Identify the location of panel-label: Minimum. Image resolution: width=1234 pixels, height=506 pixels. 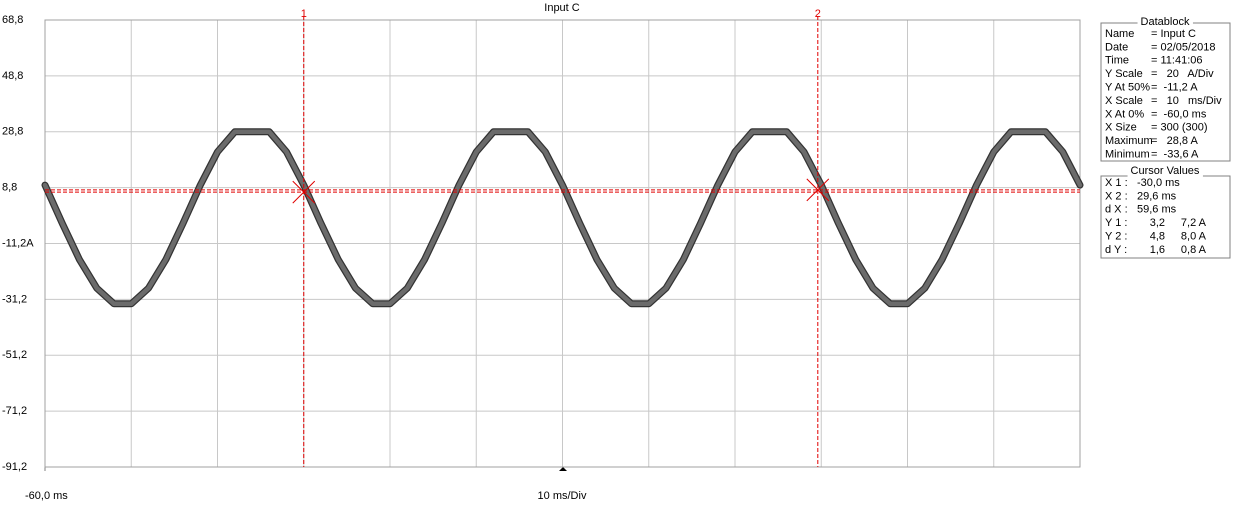
(1127, 155).